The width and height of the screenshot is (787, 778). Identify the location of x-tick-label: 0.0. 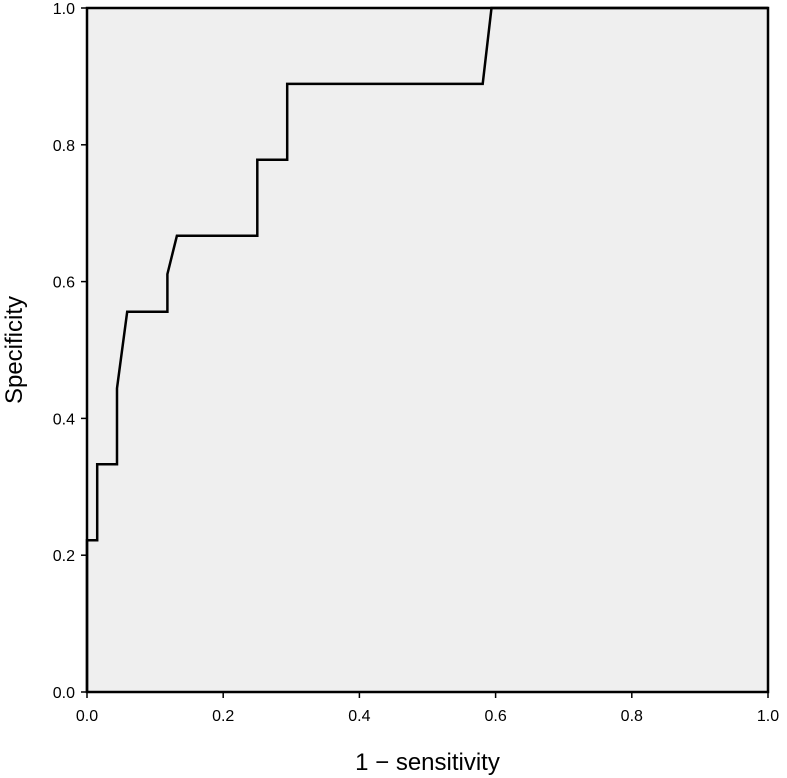
(87, 716).